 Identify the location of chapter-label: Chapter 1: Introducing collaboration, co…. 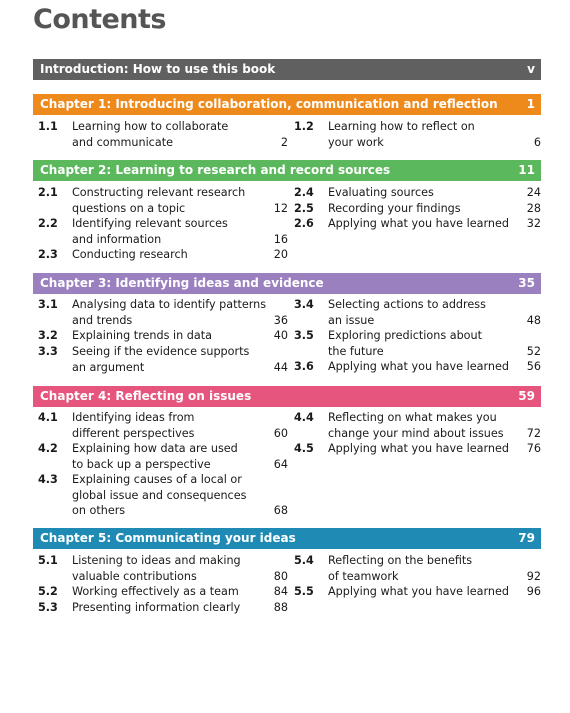
(269, 104).